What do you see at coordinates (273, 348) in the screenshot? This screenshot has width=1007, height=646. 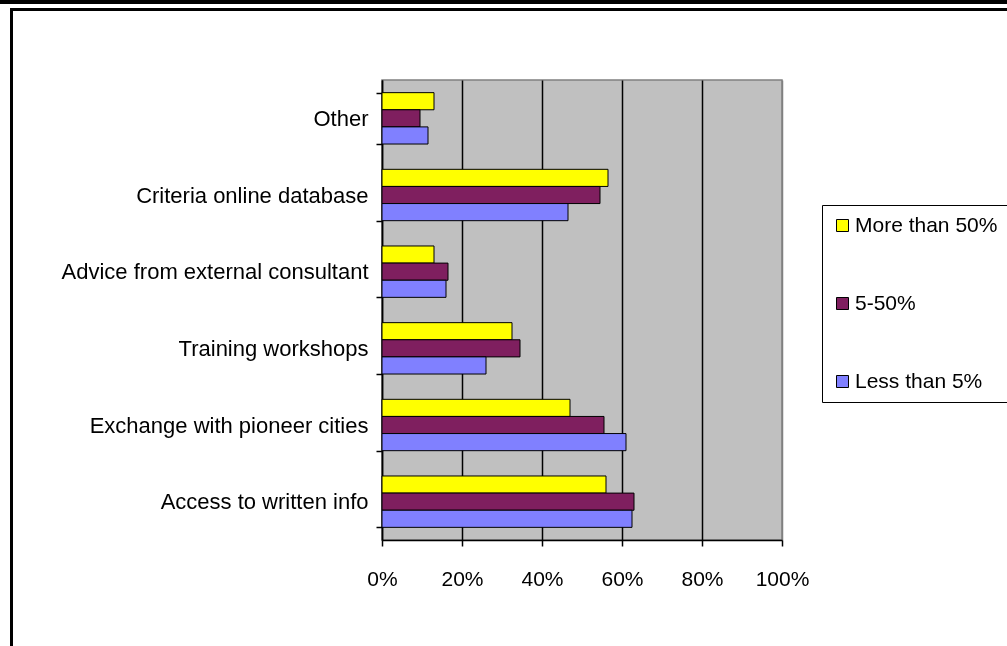 I see `y-tick-label: Training workshops` at bounding box center [273, 348].